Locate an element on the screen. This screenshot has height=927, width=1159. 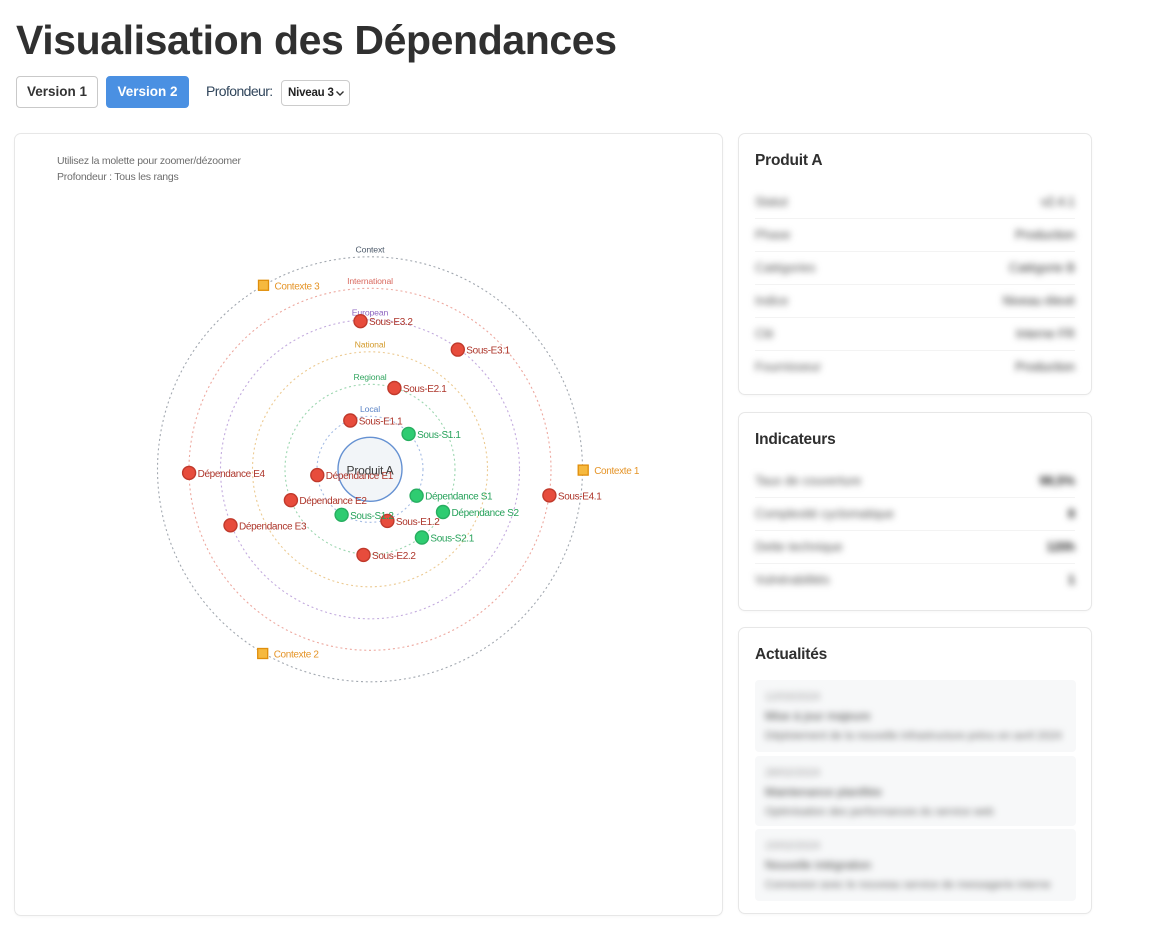
svg-text: Contexte 2 is located at coordinates (297, 655).